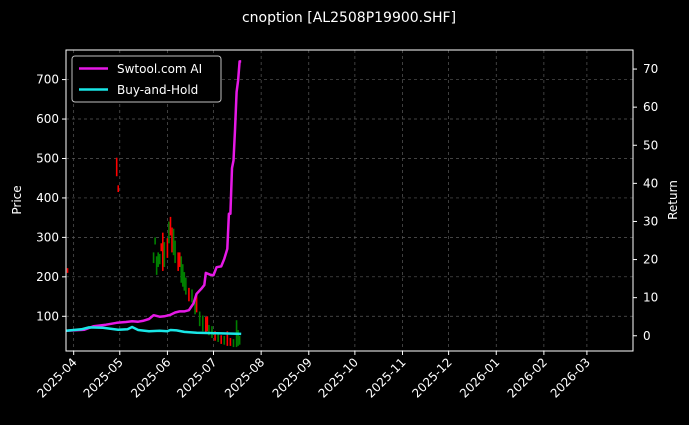 The image size is (689, 425). What do you see at coordinates (673, 200) in the screenshot?
I see `y2-axis-label: Return` at bounding box center [673, 200].